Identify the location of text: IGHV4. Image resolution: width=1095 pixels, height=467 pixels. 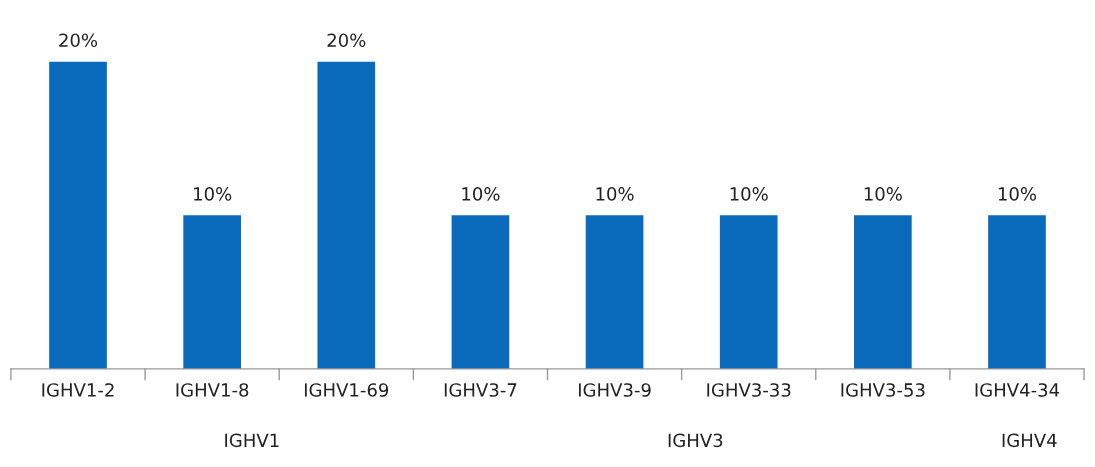
(1029, 440).